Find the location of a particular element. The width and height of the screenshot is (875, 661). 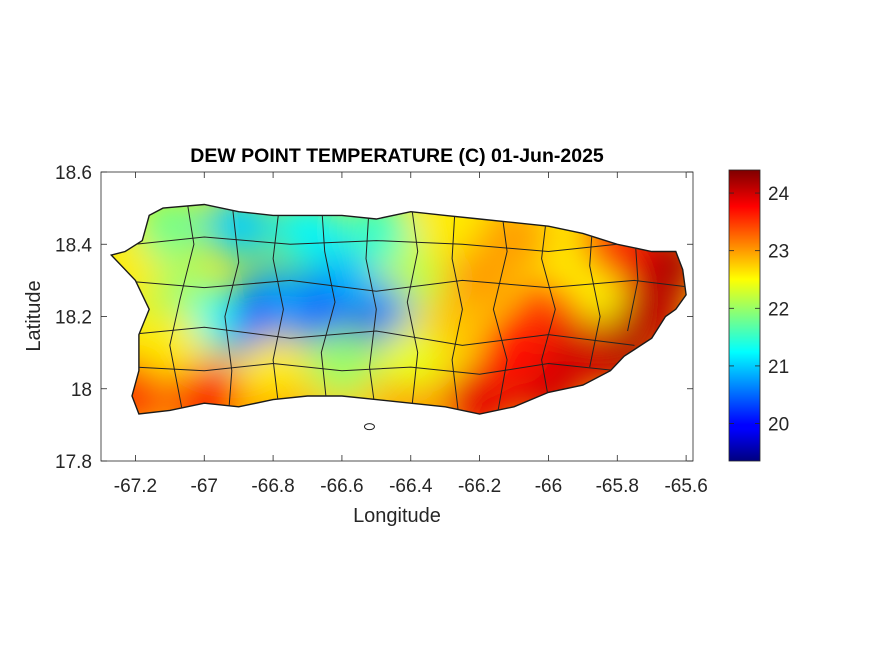

x-tick-label: -67.2 is located at coordinates (135, 486).